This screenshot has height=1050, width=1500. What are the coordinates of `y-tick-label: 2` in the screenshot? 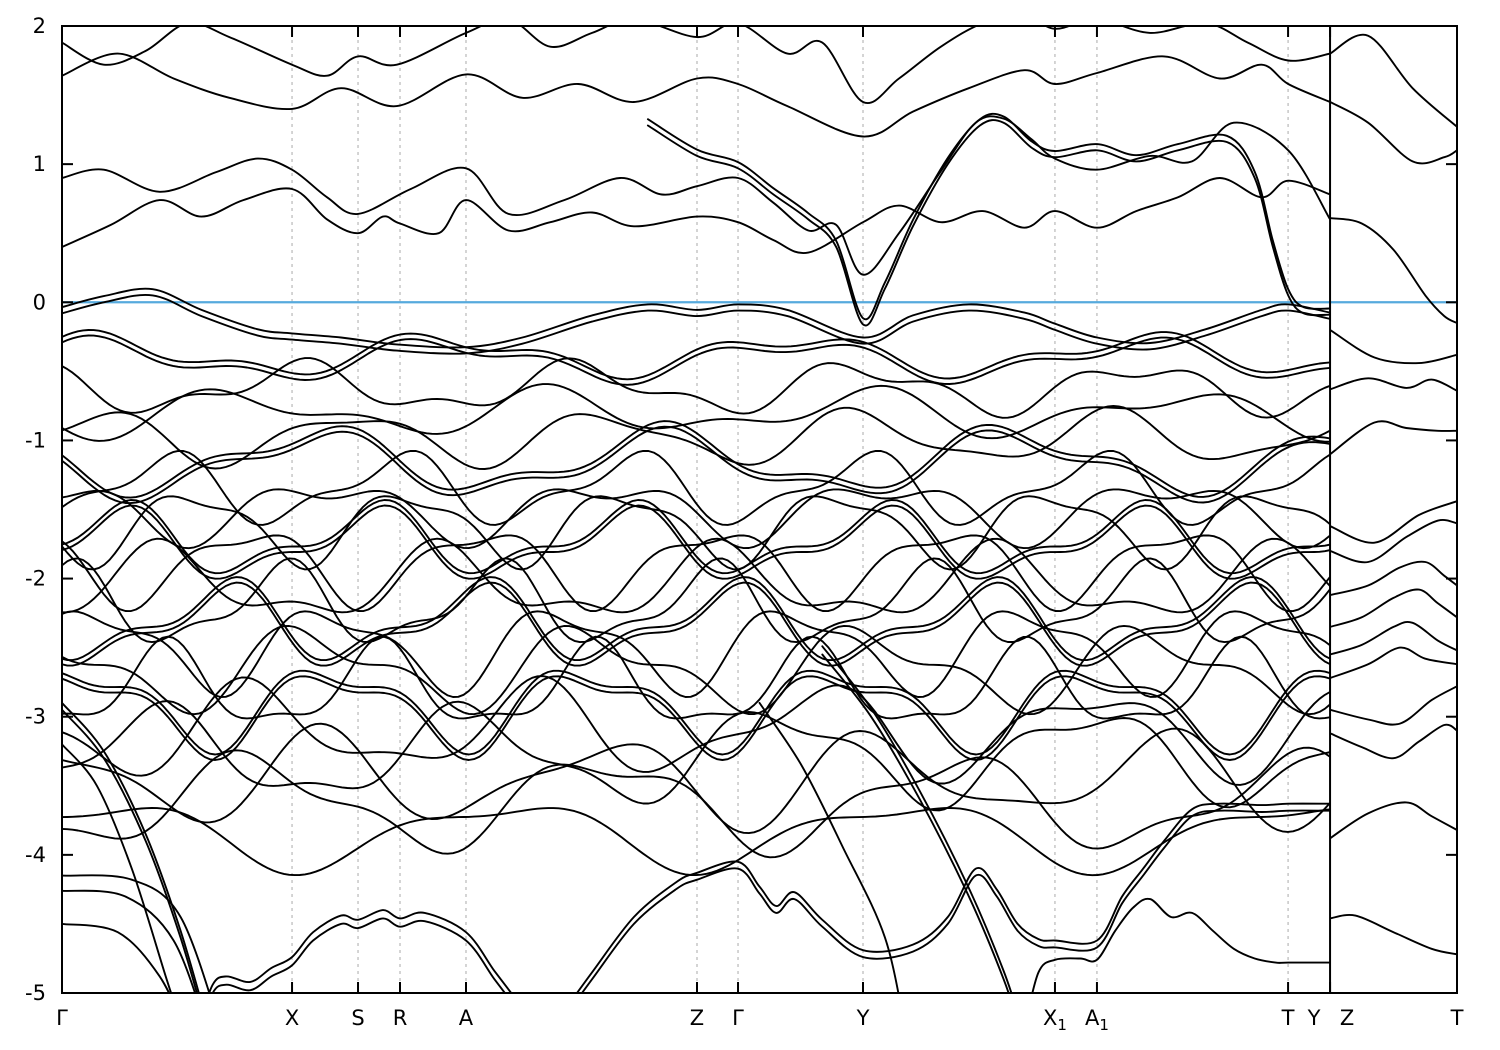 It's located at (39, 26).